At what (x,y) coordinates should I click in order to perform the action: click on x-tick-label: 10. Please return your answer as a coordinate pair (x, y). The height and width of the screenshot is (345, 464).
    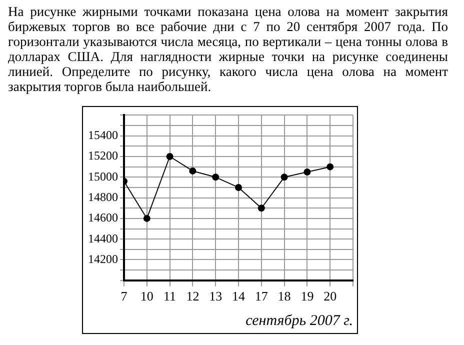
    Looking at the image, I should click on (147, 296).